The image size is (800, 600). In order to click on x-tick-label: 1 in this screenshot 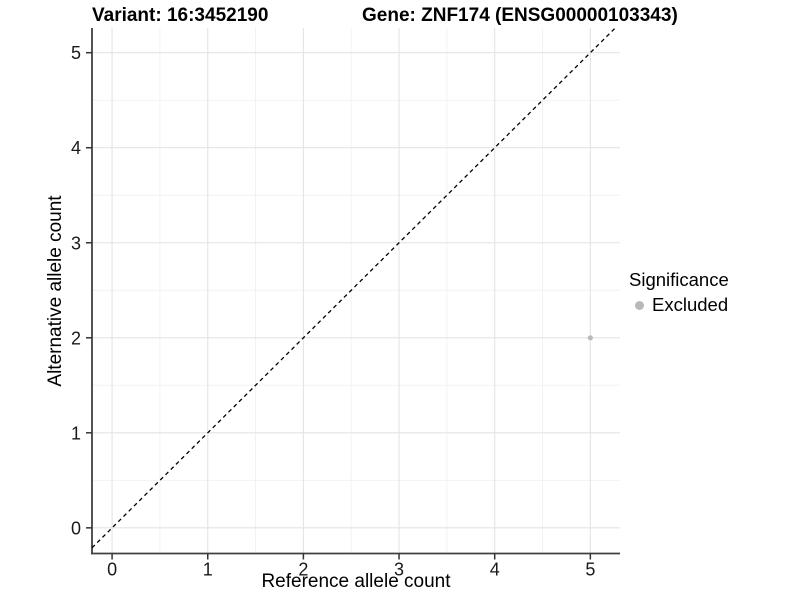, I will do `click(208, 570)`.